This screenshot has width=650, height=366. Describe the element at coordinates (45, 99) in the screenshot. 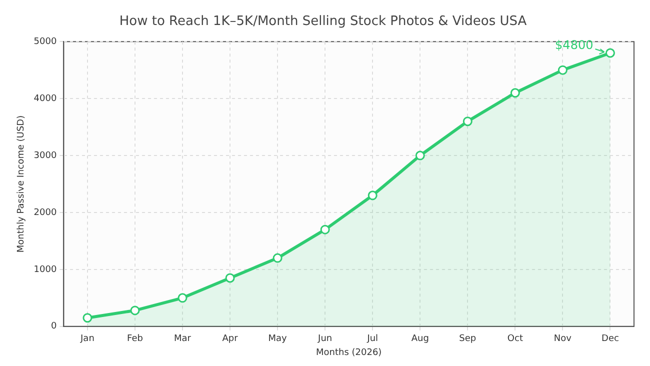

I see `y-tick-label: 4000` at that location.